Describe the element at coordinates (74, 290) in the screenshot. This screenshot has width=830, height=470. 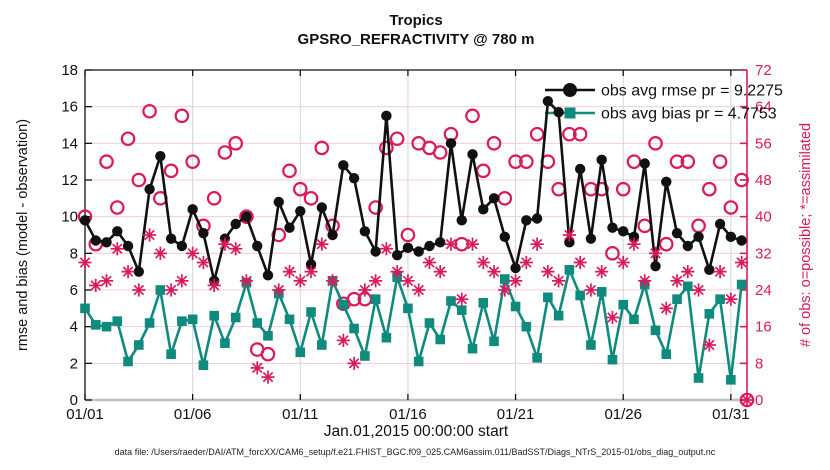
I see `left-tick-label: 6` at that location.